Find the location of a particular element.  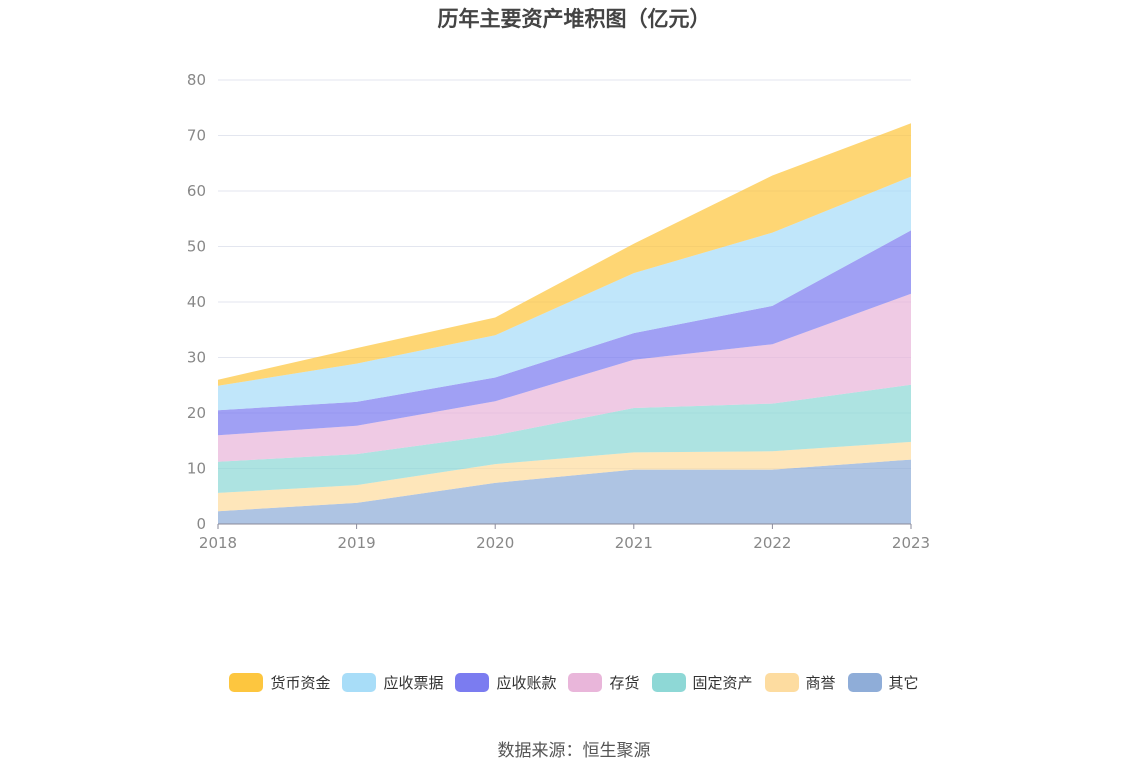

y-tick-label: 70 is located at coordinates (196, 136).